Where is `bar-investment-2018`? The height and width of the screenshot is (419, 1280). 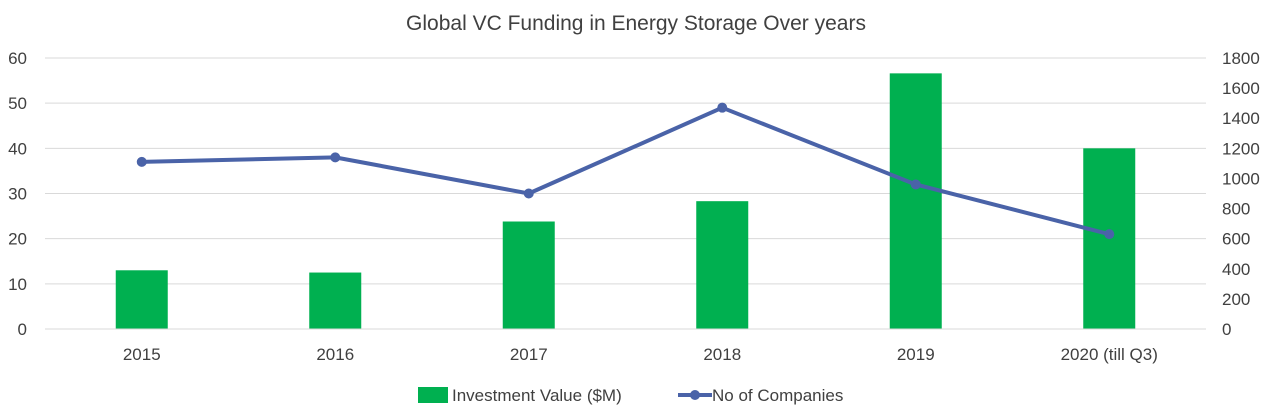 bar-investment-2018 is located at coordinates (722, 265).